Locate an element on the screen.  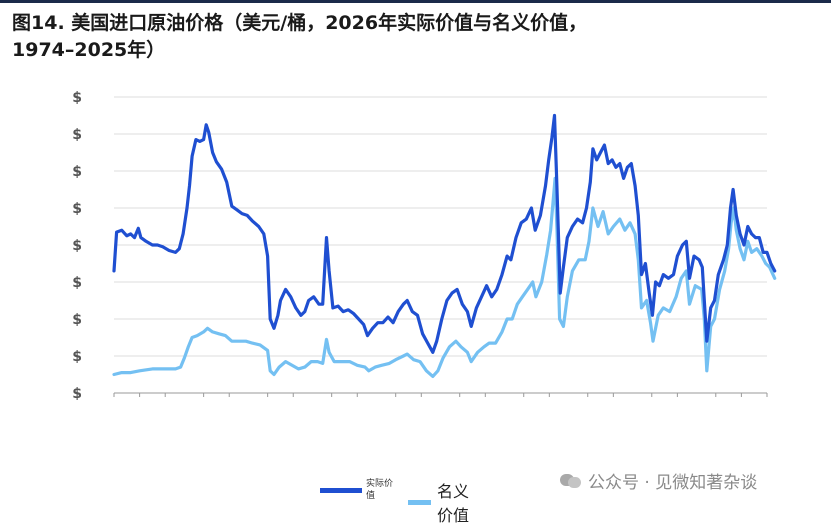
x-axis-tick-marks is located at coordinates (440, 395).